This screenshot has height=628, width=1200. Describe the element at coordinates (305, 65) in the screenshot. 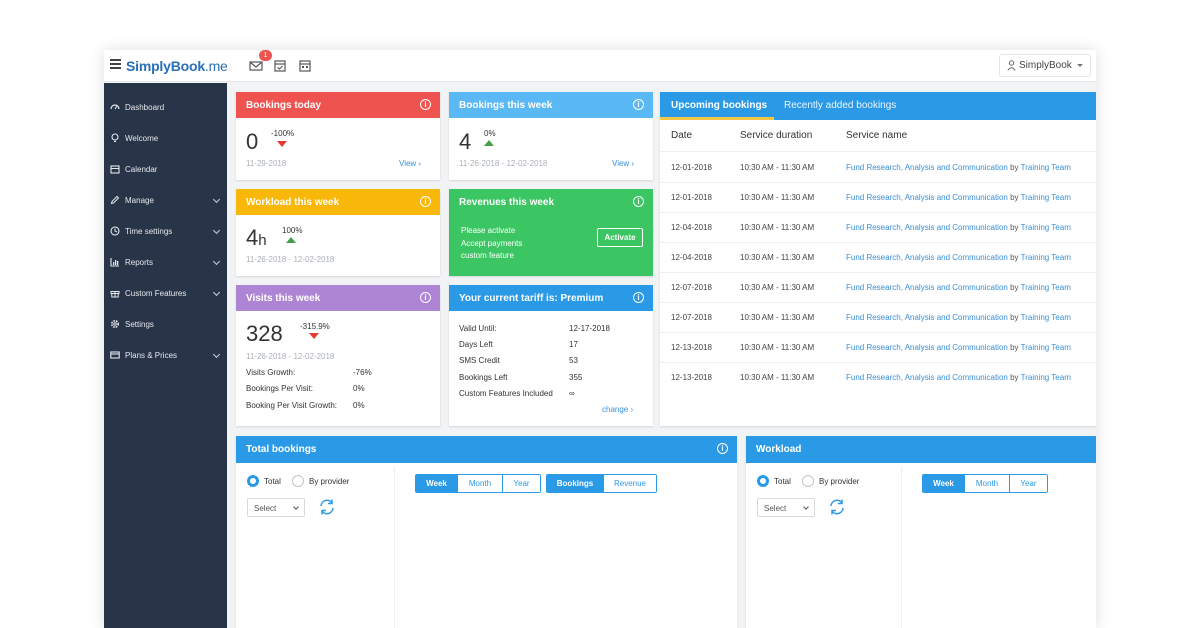

I see `schedule-icon` at that location.